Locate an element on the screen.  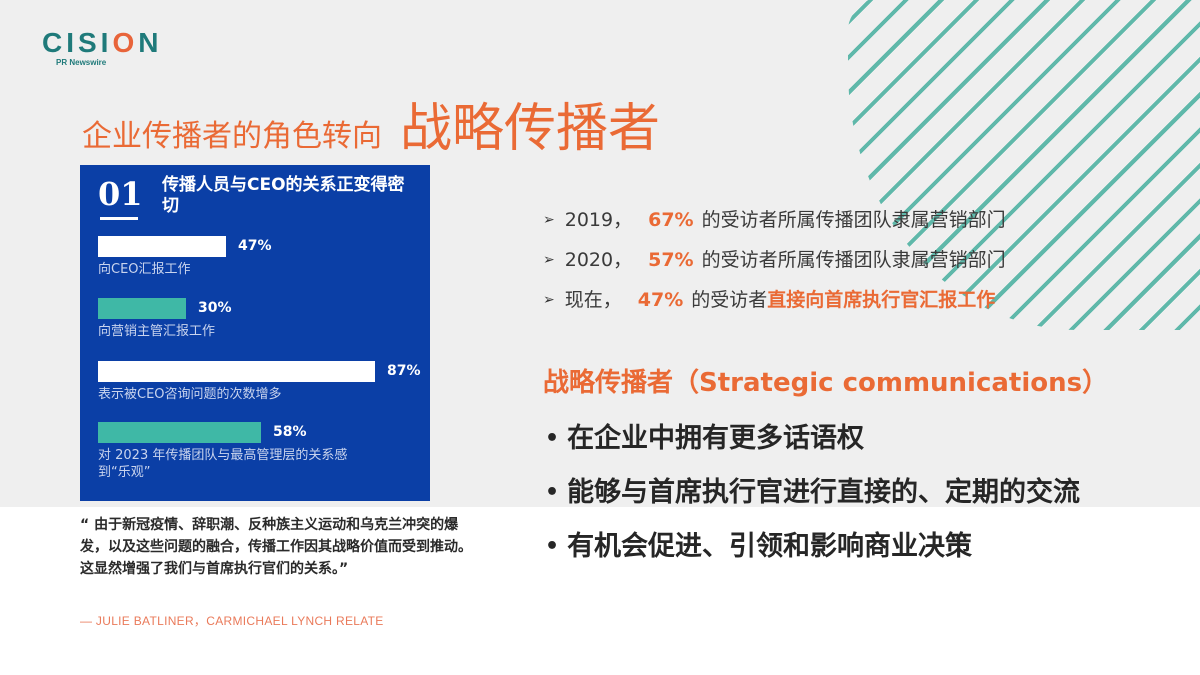
metric-optimistic: 58% 对 2023 年传播团队与最高管理层的关系感到“乐观” is located at coordinates (238, 451).